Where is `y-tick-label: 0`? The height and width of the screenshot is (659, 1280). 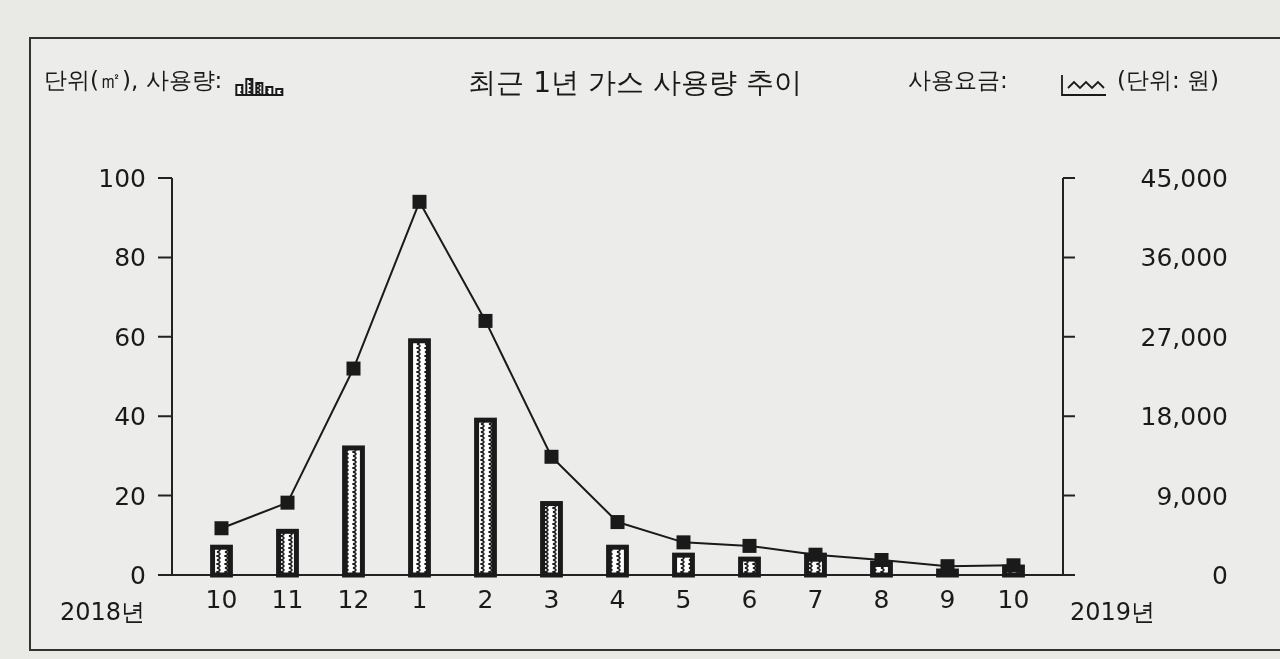
y-tick-label: 0 is located at coordinates (138, 575).